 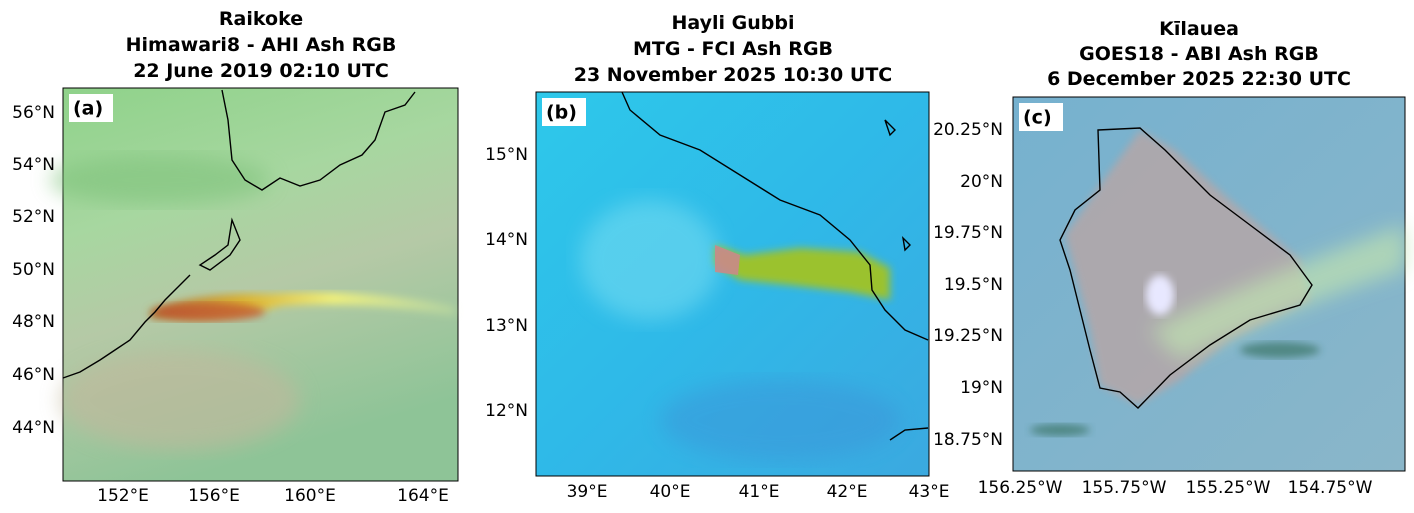 What do you see at coordinates (973, 285) in the screenshot?
I see `y-tick-label: 19.5°N` at bounding box center [973, 285].